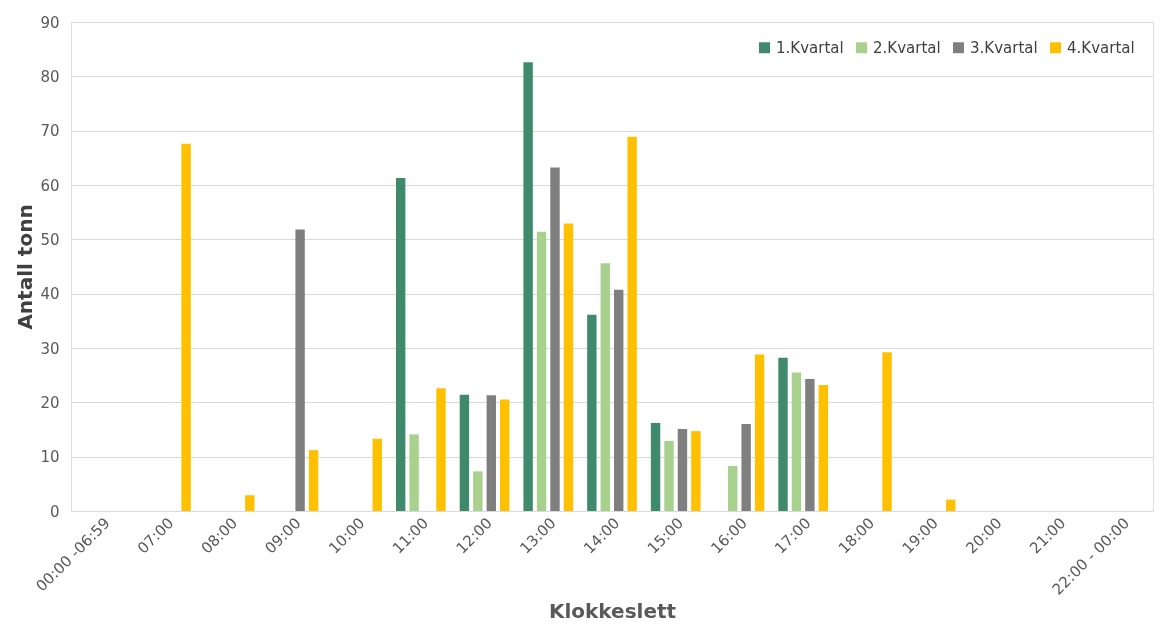 The image size is (1168, 632). Describe the element at coordinates (810, 47) in the screenshot. I see `legend-label: 1.Kvartal` at that location.